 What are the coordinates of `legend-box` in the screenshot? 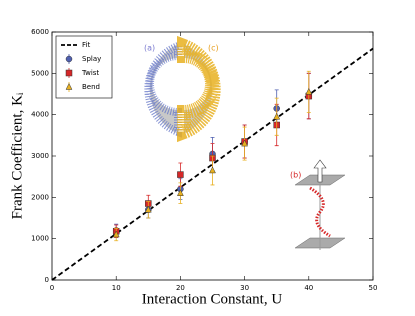 It's located at (84, 67).